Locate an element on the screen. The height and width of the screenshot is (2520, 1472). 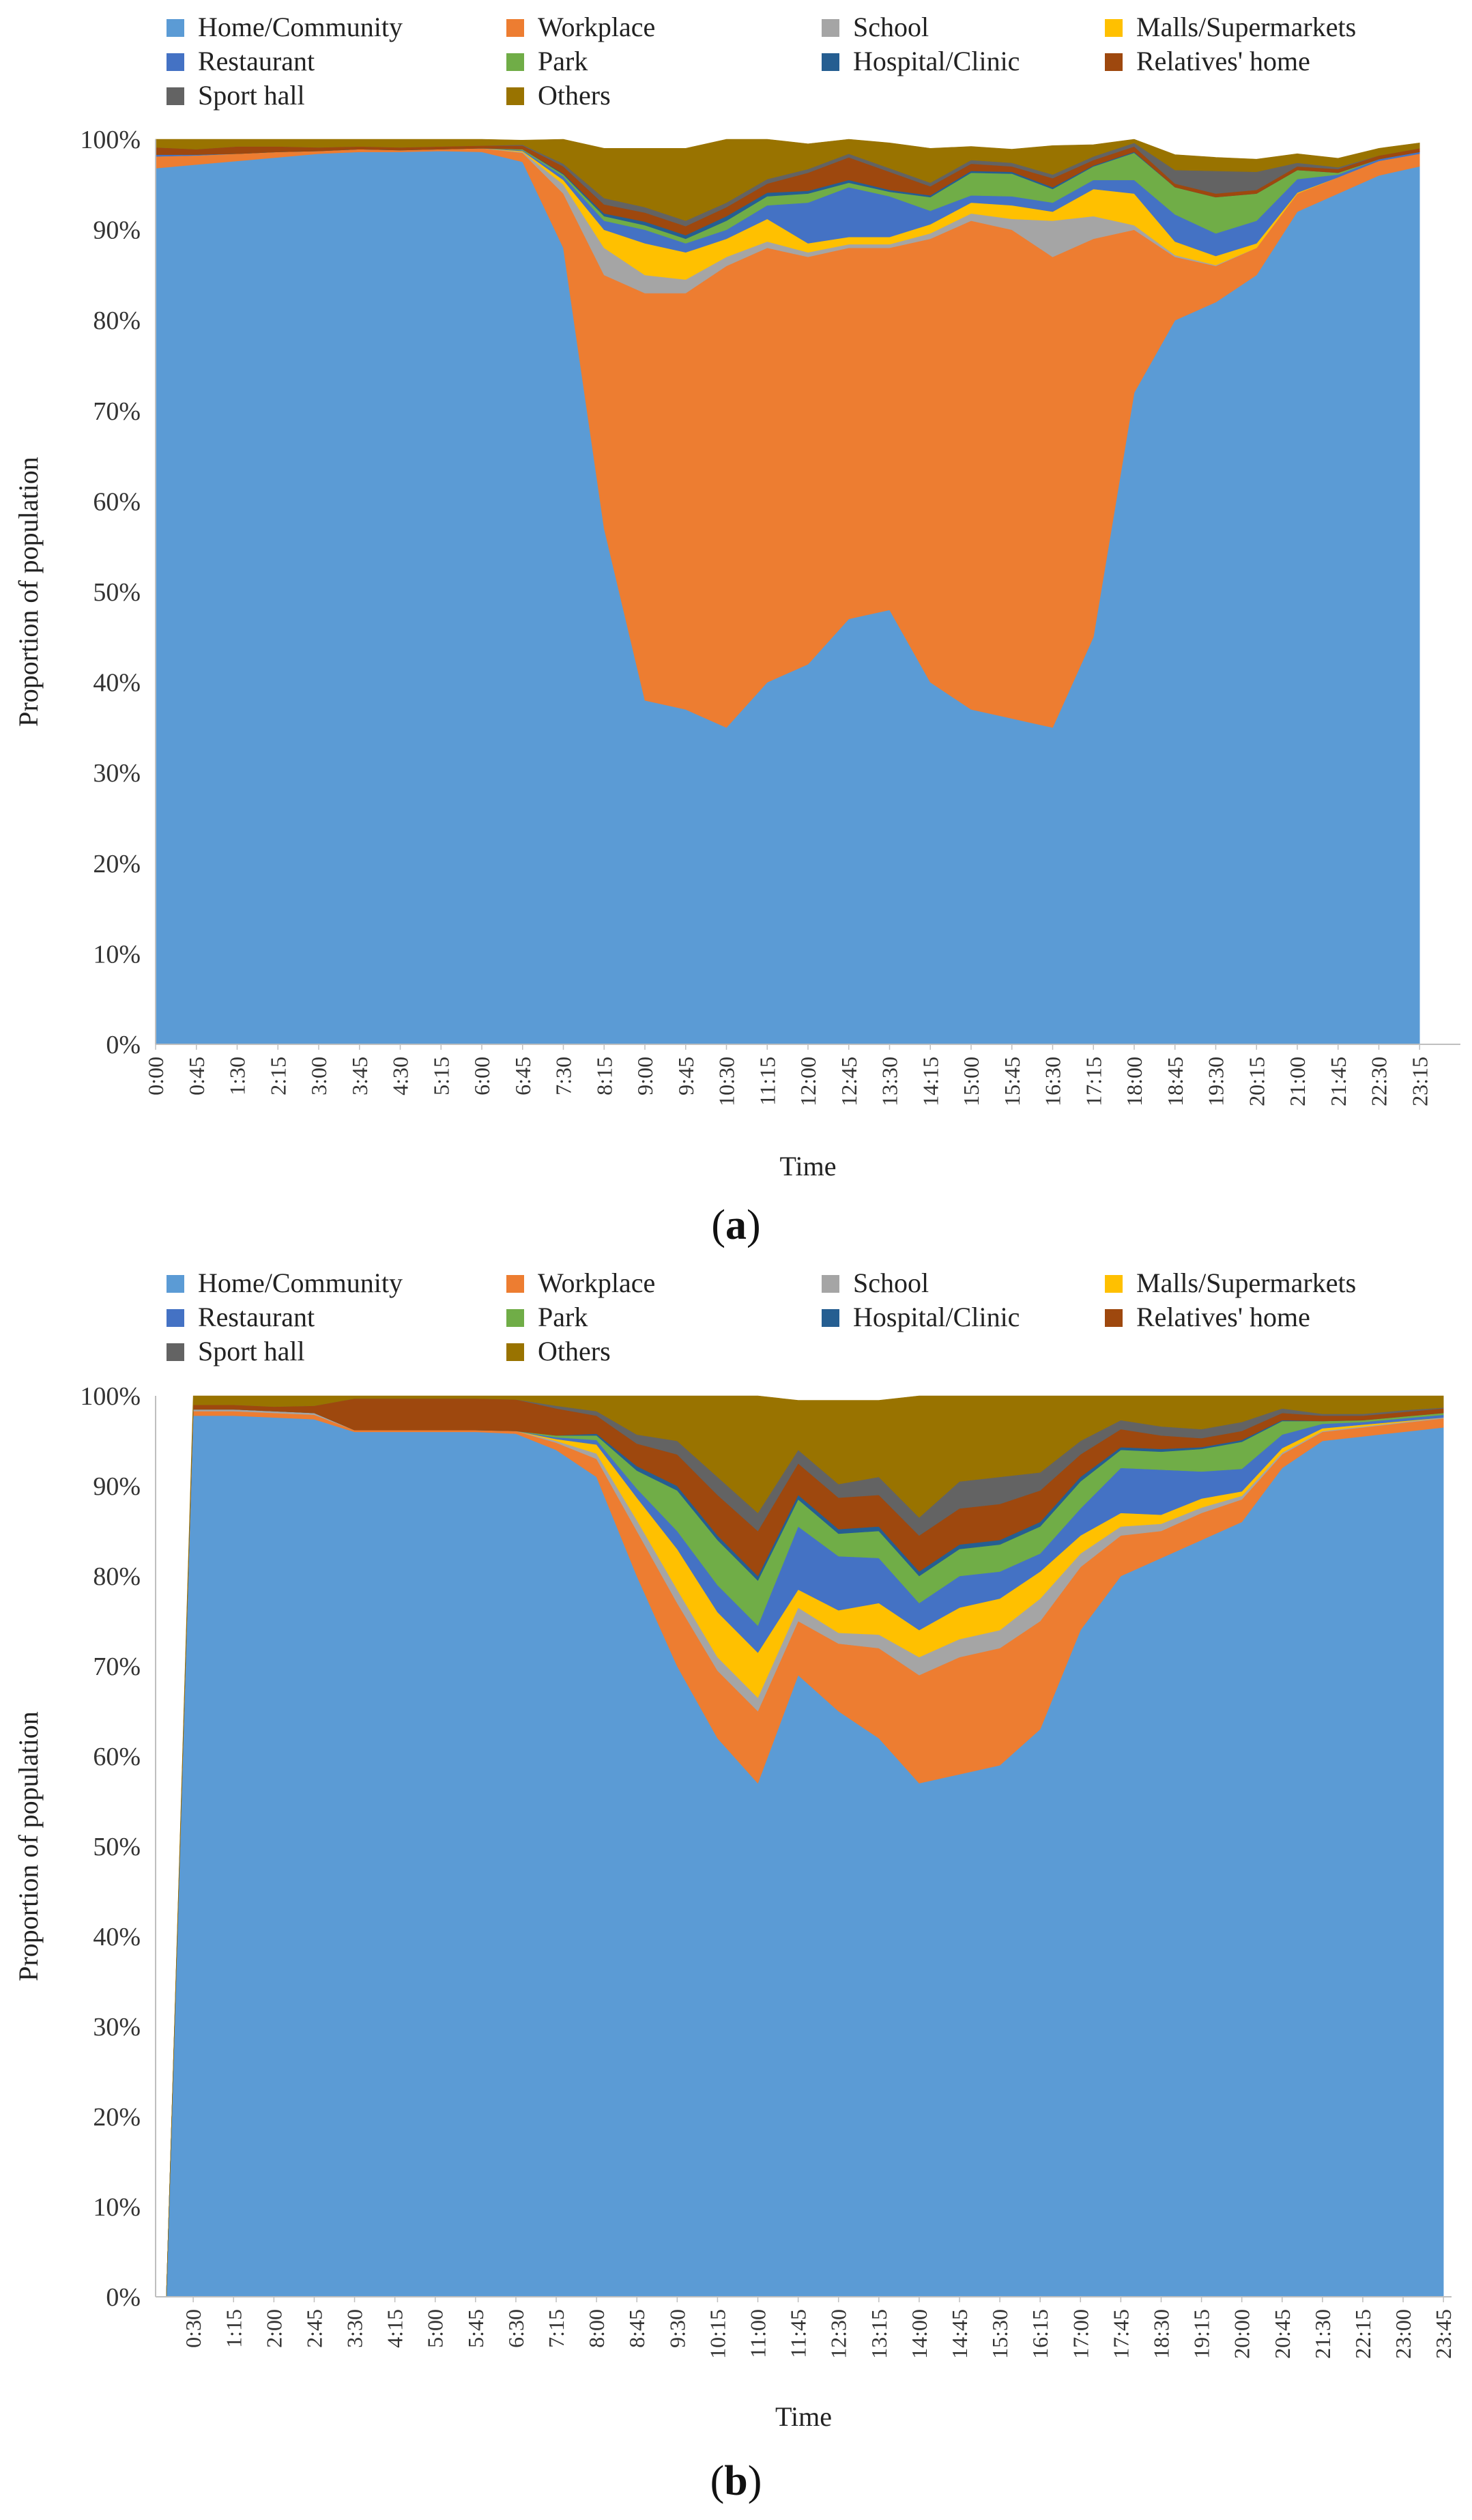
x-tick-label: 3:30 is located at coordinates (355, 2328).